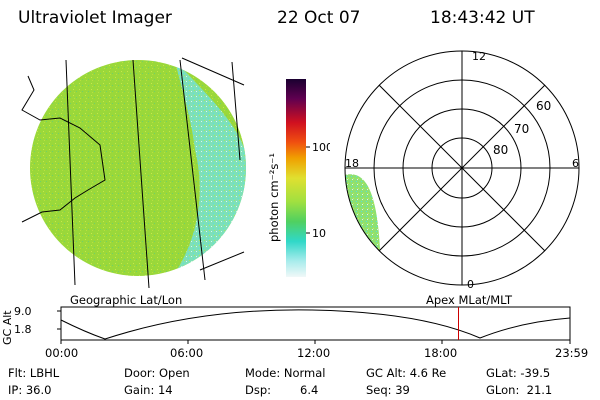 Image resolution: width=600 pixels, height=400 pixels. I want to click on colorbar: 100 10 photon cm⁻²s⁻¹, so click(298, 178).